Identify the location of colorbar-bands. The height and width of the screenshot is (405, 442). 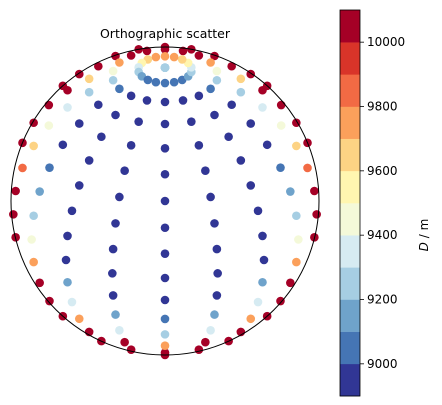
(350, 203).